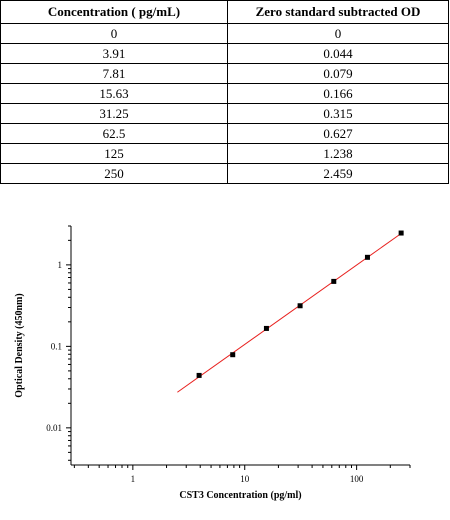 This screenshot has width=450, height=520. I want to click on x-tick-label: 100, so click(357, 479).